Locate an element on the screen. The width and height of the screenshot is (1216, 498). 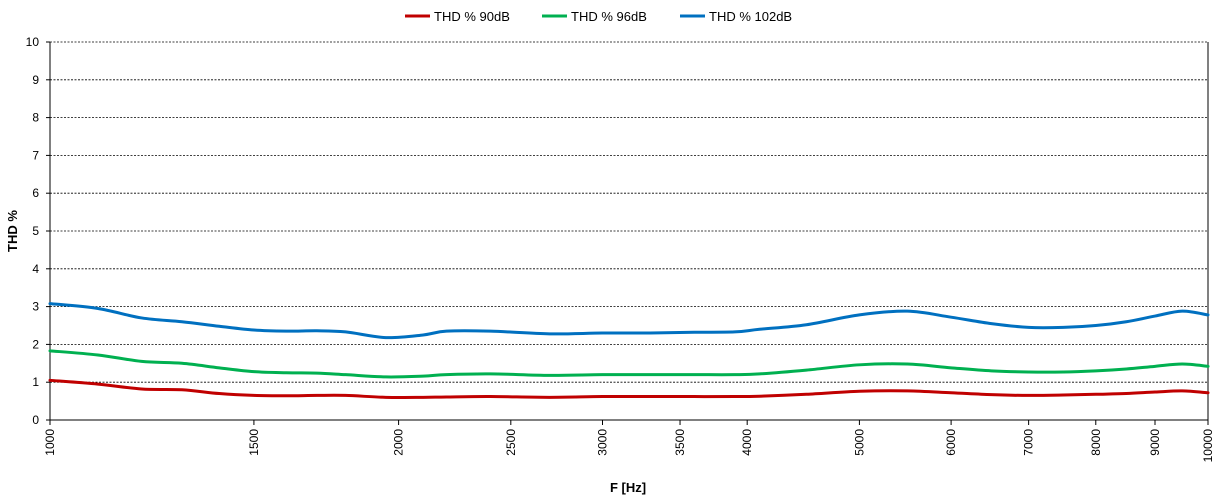
y-tick-label: 2 is located at coordinates (35, 344).